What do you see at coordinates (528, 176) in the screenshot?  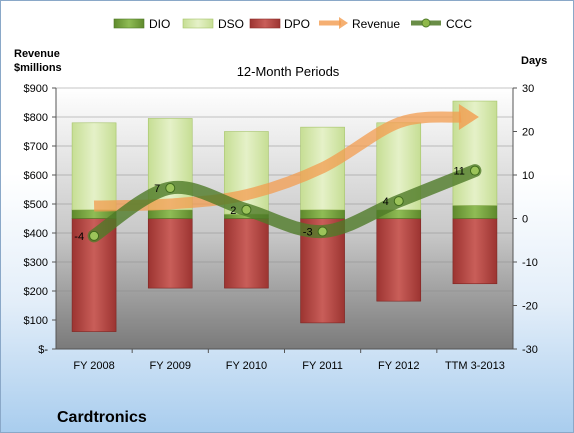 I see `right-tick-label: 10` at bounding box center [528, 176].